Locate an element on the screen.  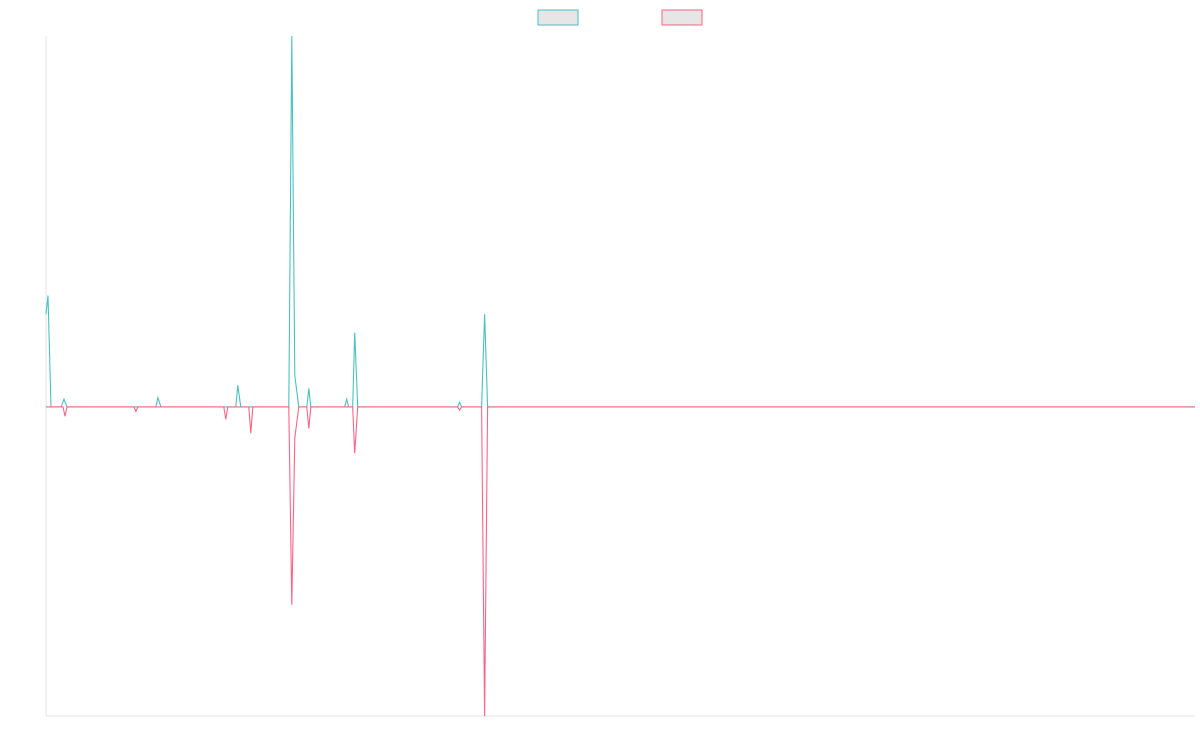
chart-legend is located at coordinates (620, 17).